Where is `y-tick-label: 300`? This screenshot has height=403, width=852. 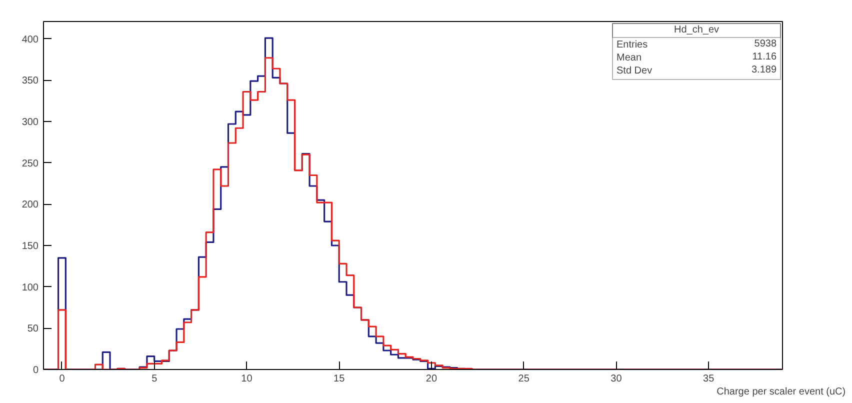
y-tick-label: 300 is located at coordinates (30, 122).